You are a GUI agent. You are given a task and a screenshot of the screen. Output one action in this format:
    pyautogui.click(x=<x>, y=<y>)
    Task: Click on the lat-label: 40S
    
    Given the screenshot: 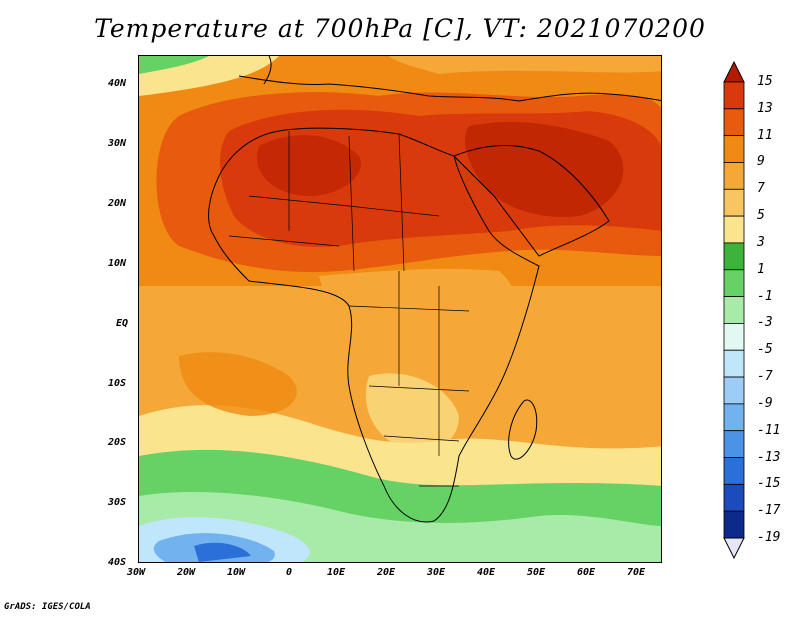 What is the action you would take?
    pyautogui.click(x=117, y=562)
    